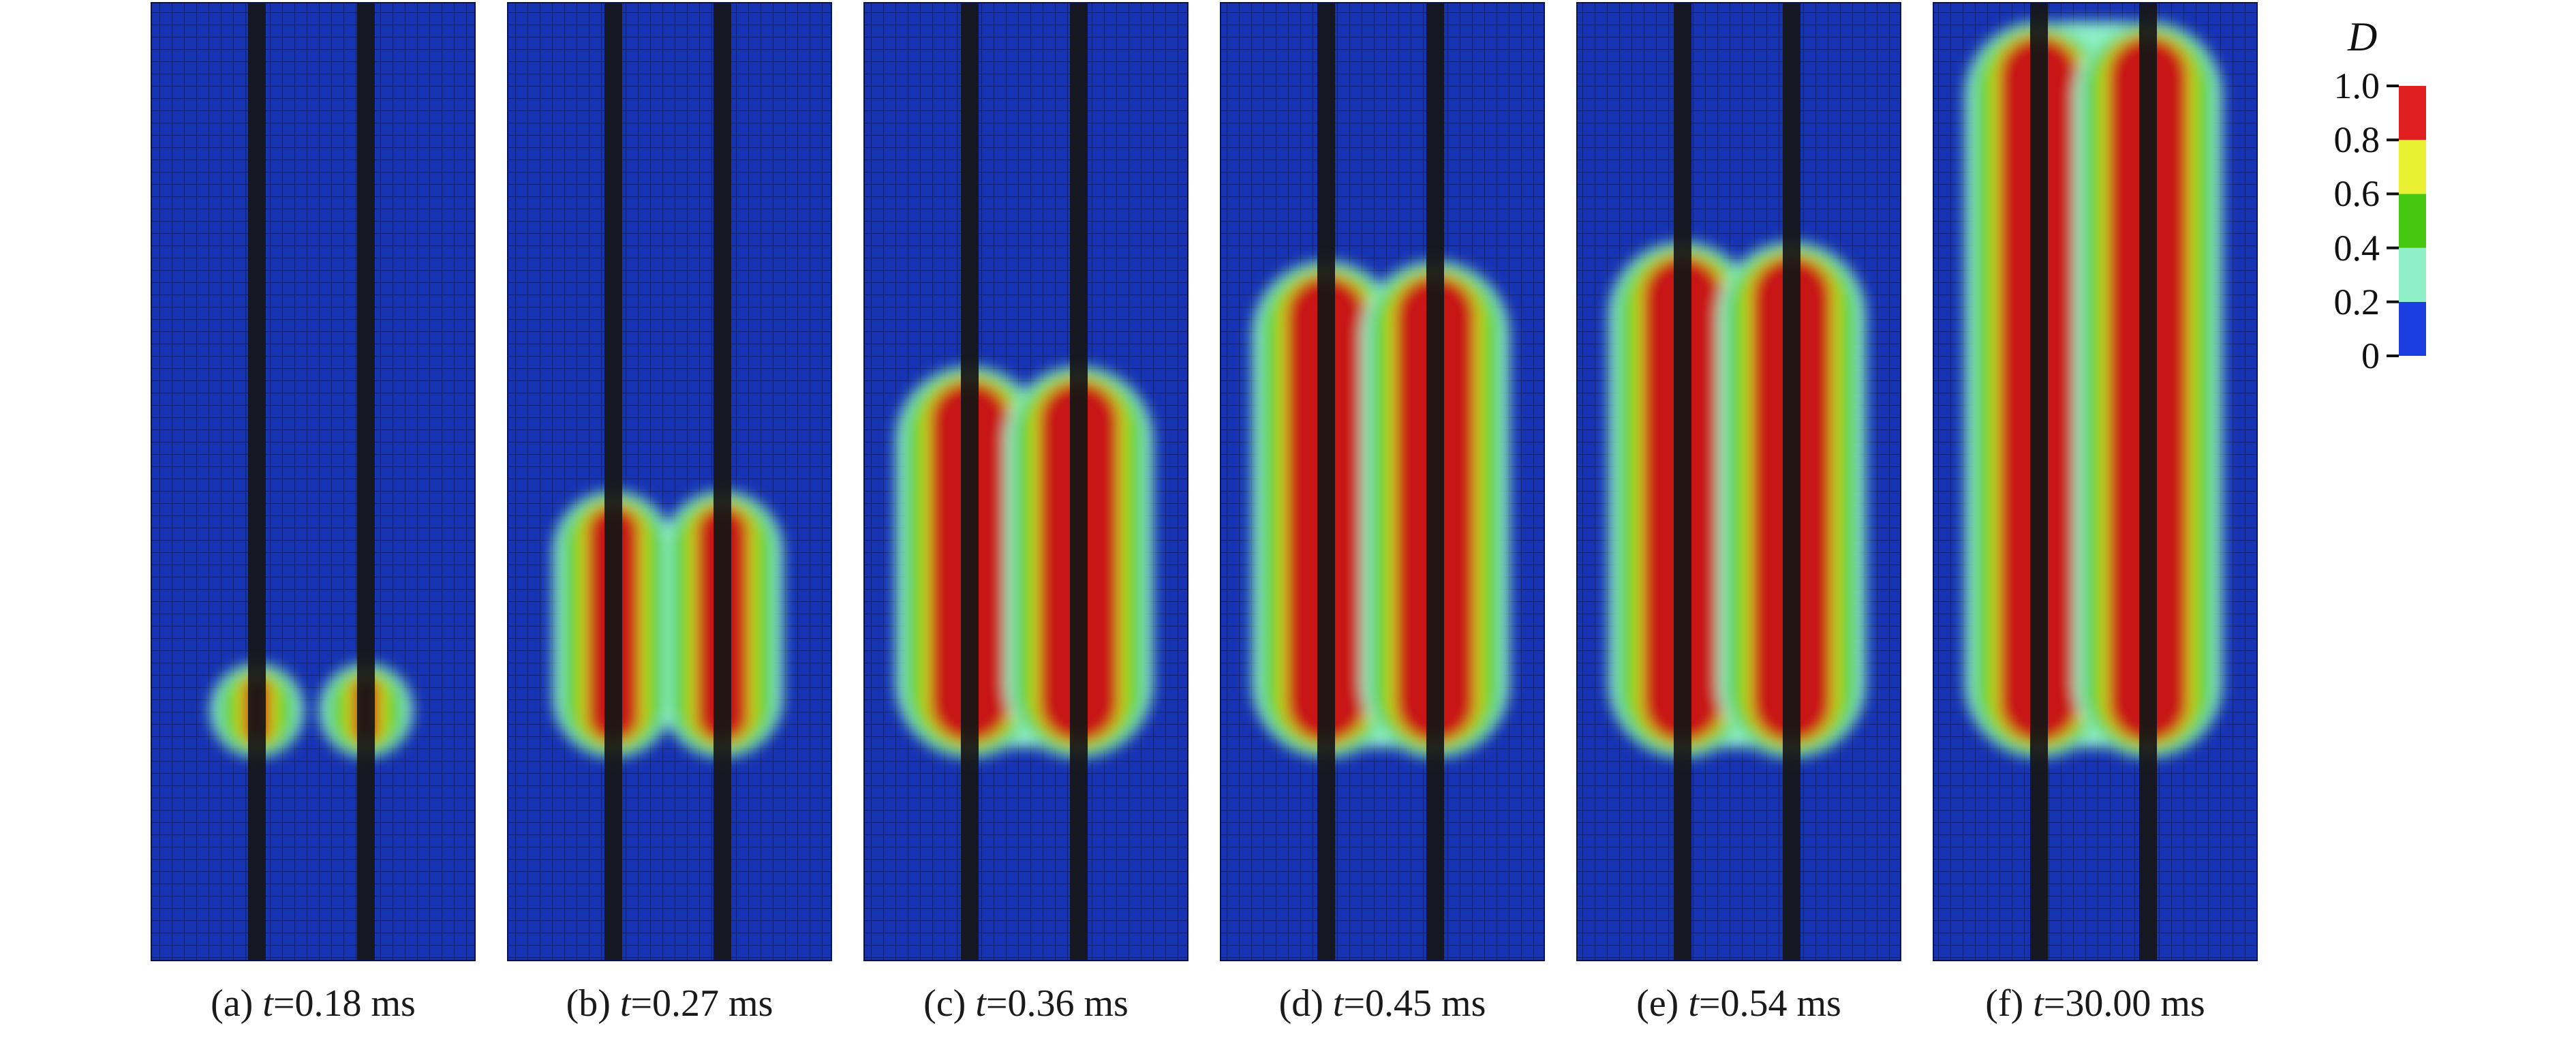 This screenshot has width=2576, height=1041. Describe the element at coordinates (2363, 36) in the screenshot. I see `legend-title: D` at that location.